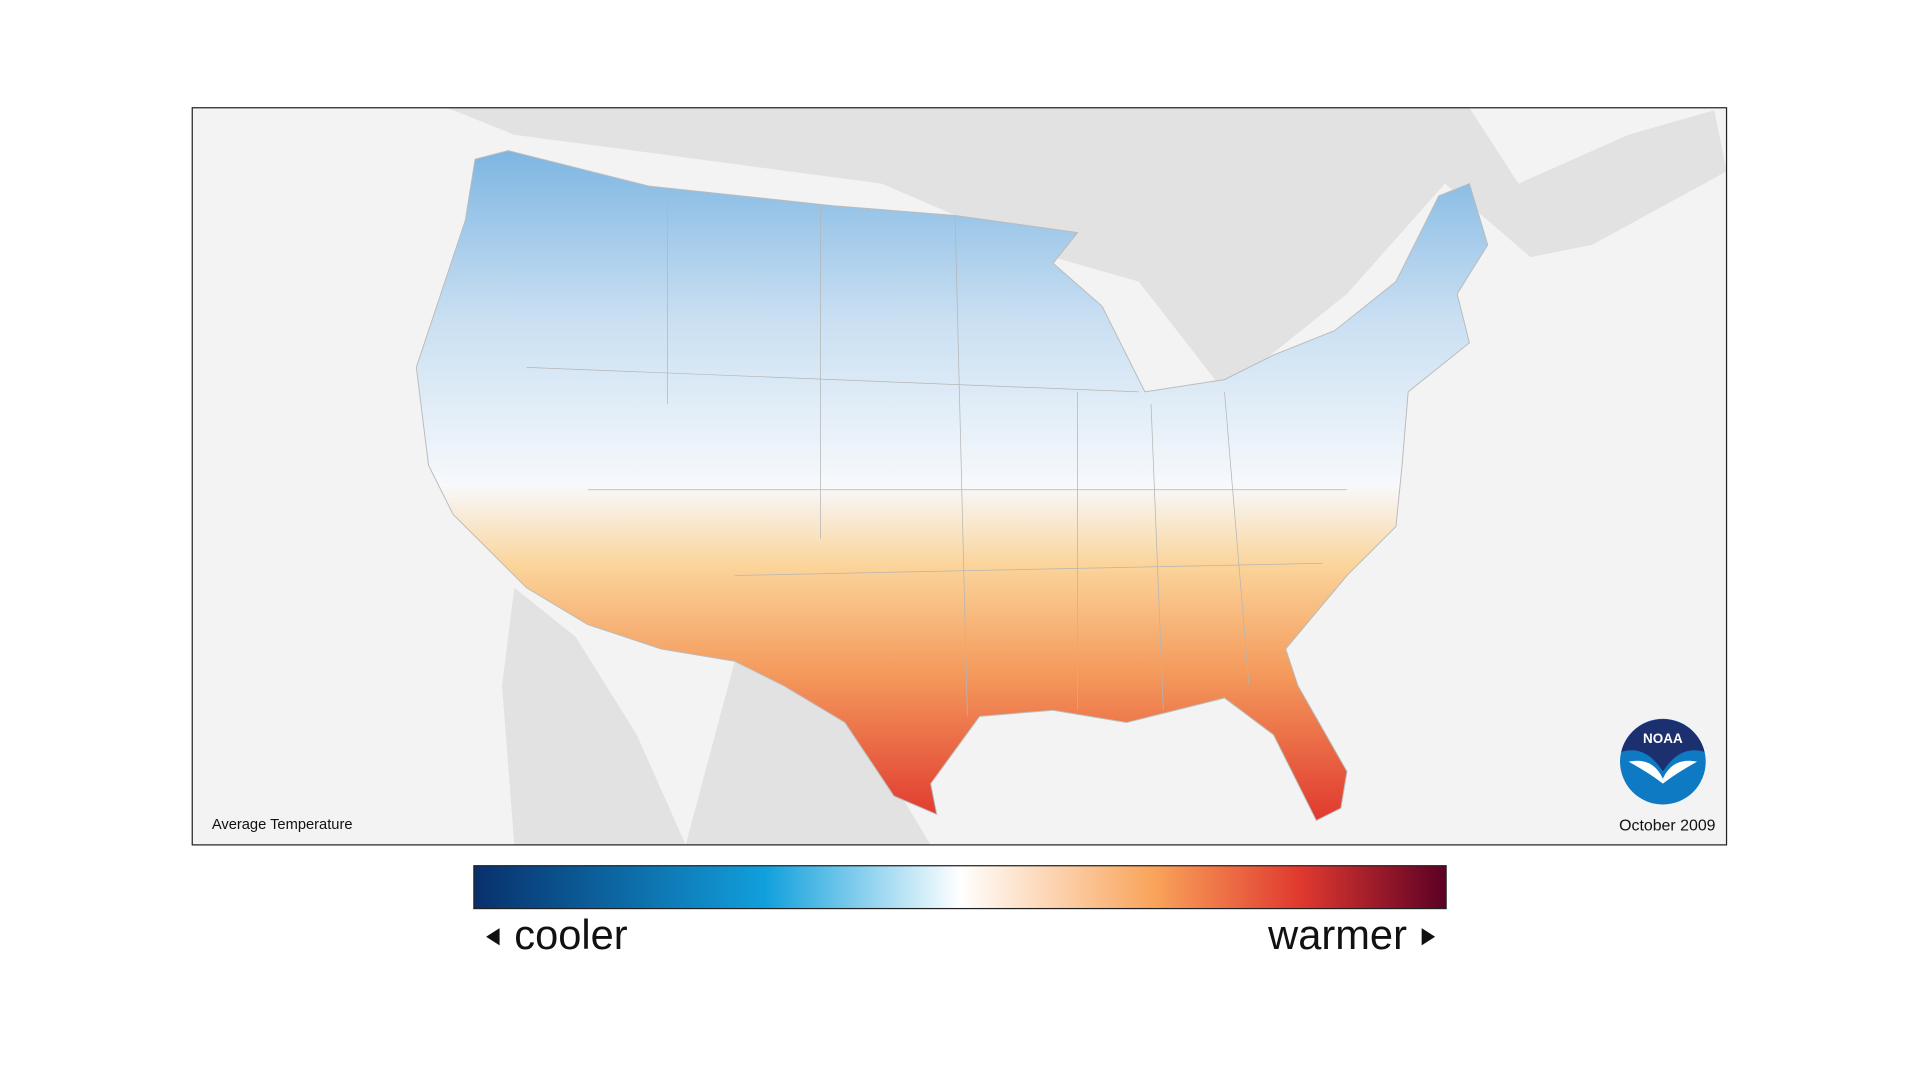  Describe the element at coordinates (571, 934) in the screenshot. I see `legend-low: cooler` at that location.